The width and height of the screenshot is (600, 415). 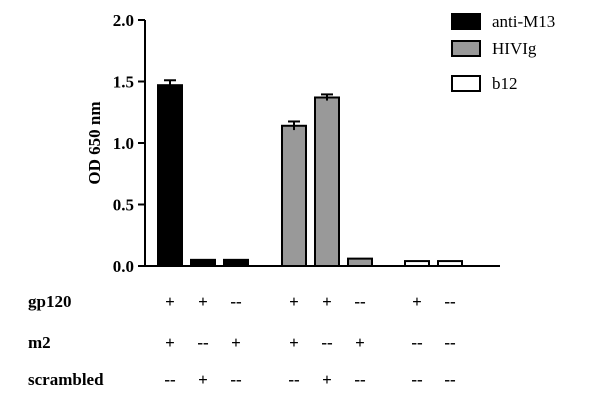 What do you see at coordinates (123, 205) in the screenshot?
I see `y-tick-label: 0.5` at bounding box center [123, 205].